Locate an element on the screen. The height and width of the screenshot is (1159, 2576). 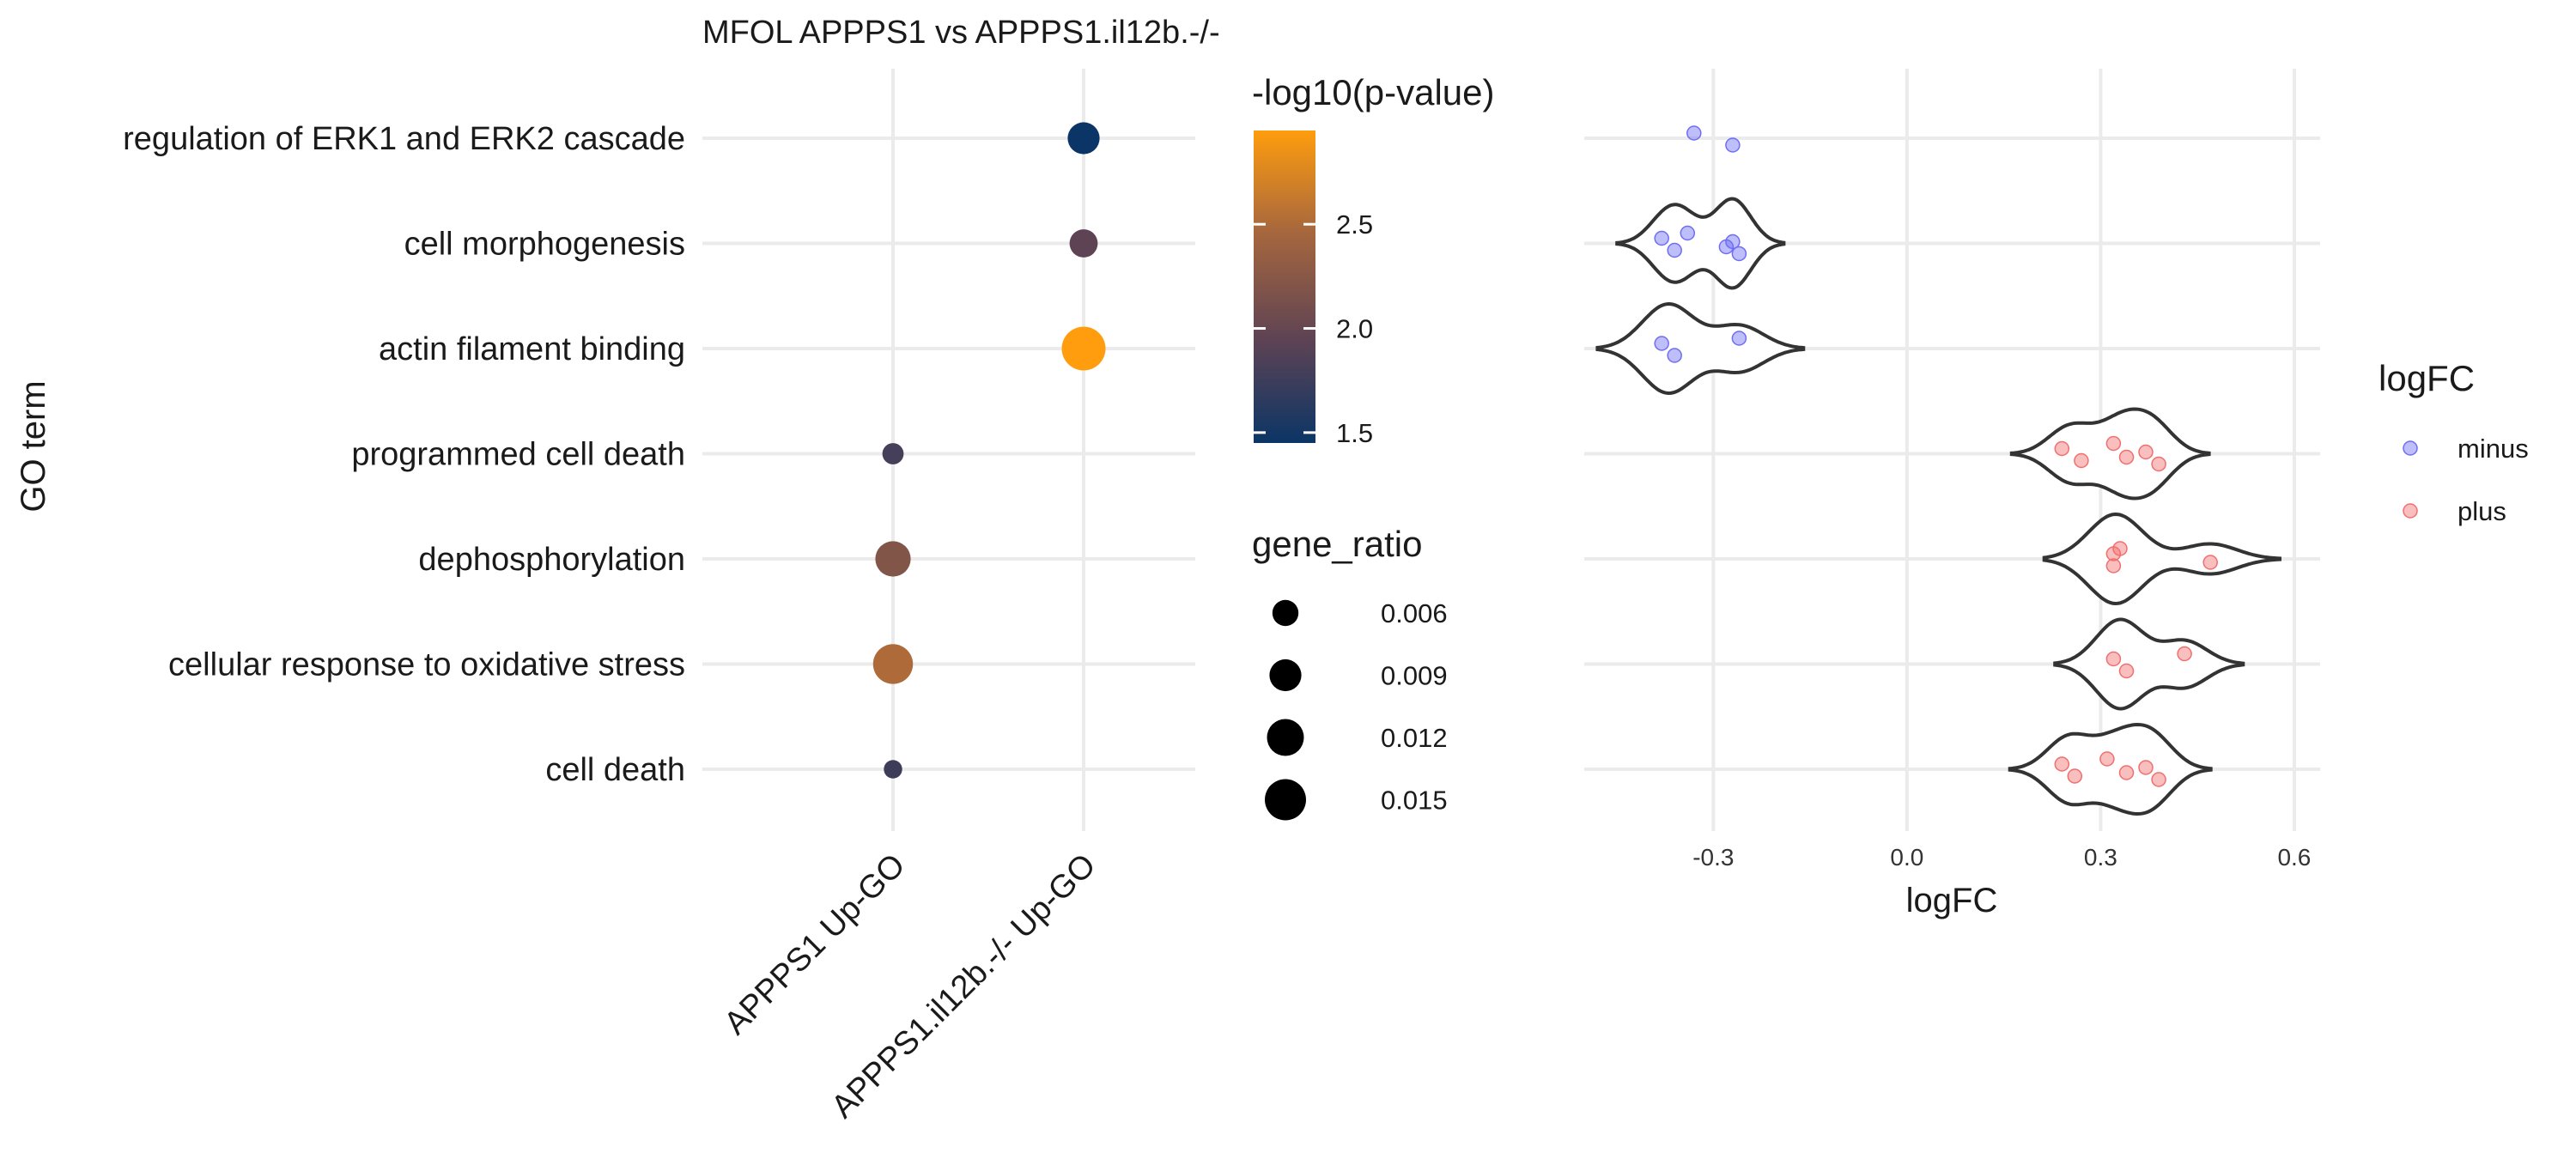
x-tick-label-logfc: 0.3 is located at coordinates (2100, 858).